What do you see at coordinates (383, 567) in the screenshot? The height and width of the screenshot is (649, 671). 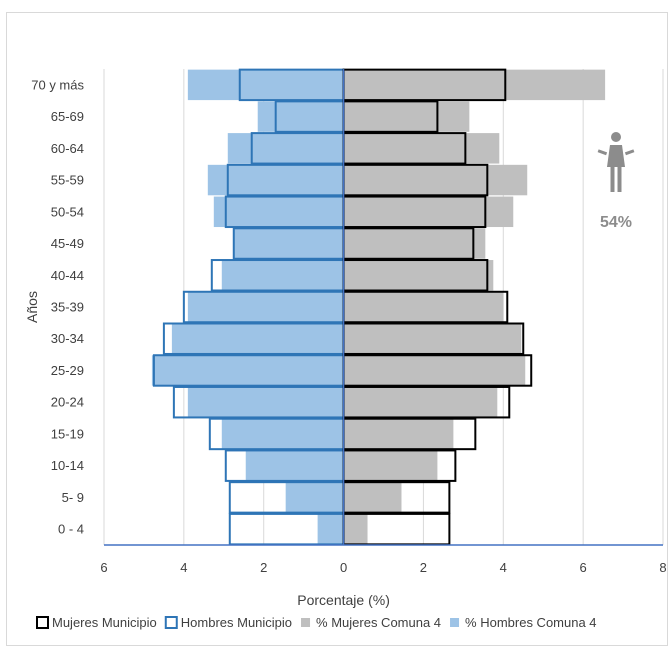 I see `x-tick-labels: 6 4 2 0 2 4 6 8` at bounding box center [383, 567].